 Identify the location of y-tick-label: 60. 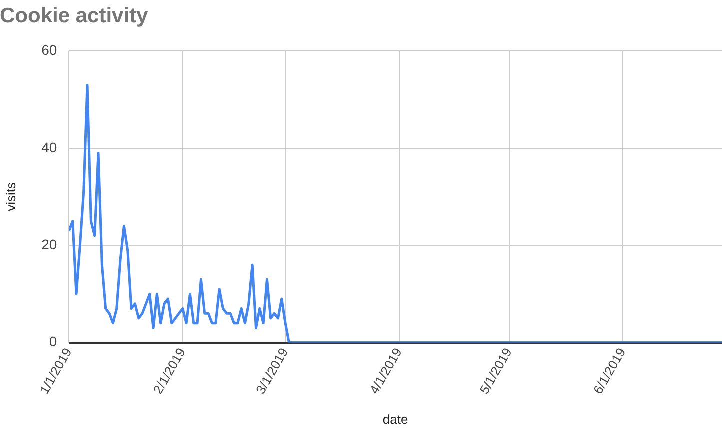
(50, 50).